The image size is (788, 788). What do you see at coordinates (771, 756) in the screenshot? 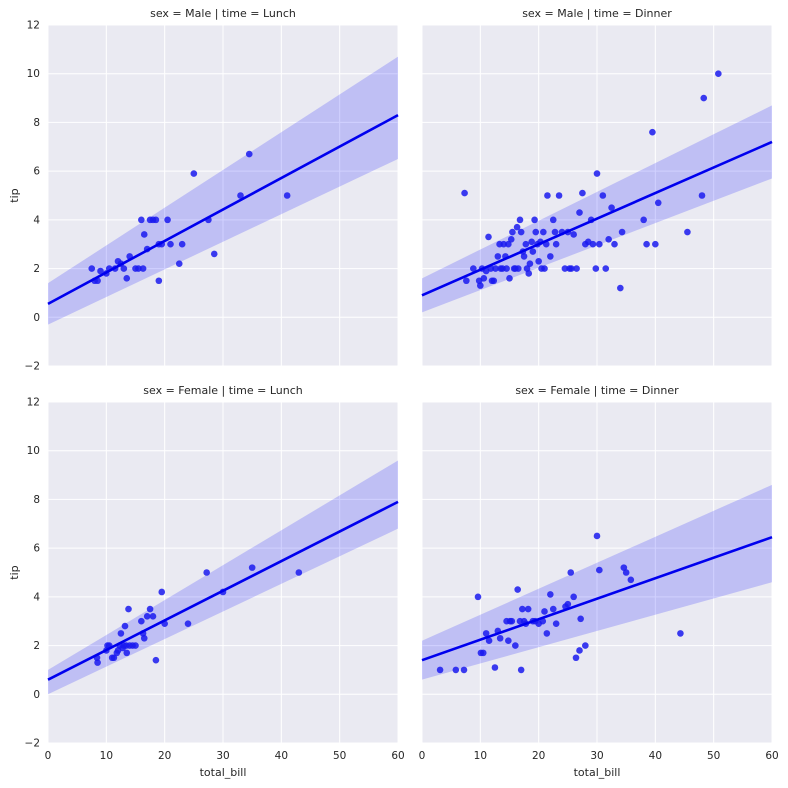
I see `x-tick-label: 60` at bounding box center [771, 756].